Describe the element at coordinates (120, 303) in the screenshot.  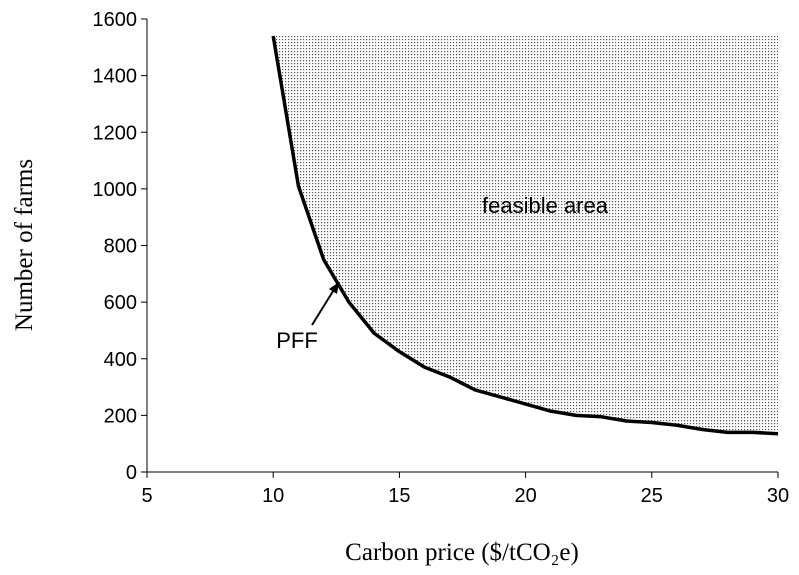
I see `y-tick-label: 600` at that location.